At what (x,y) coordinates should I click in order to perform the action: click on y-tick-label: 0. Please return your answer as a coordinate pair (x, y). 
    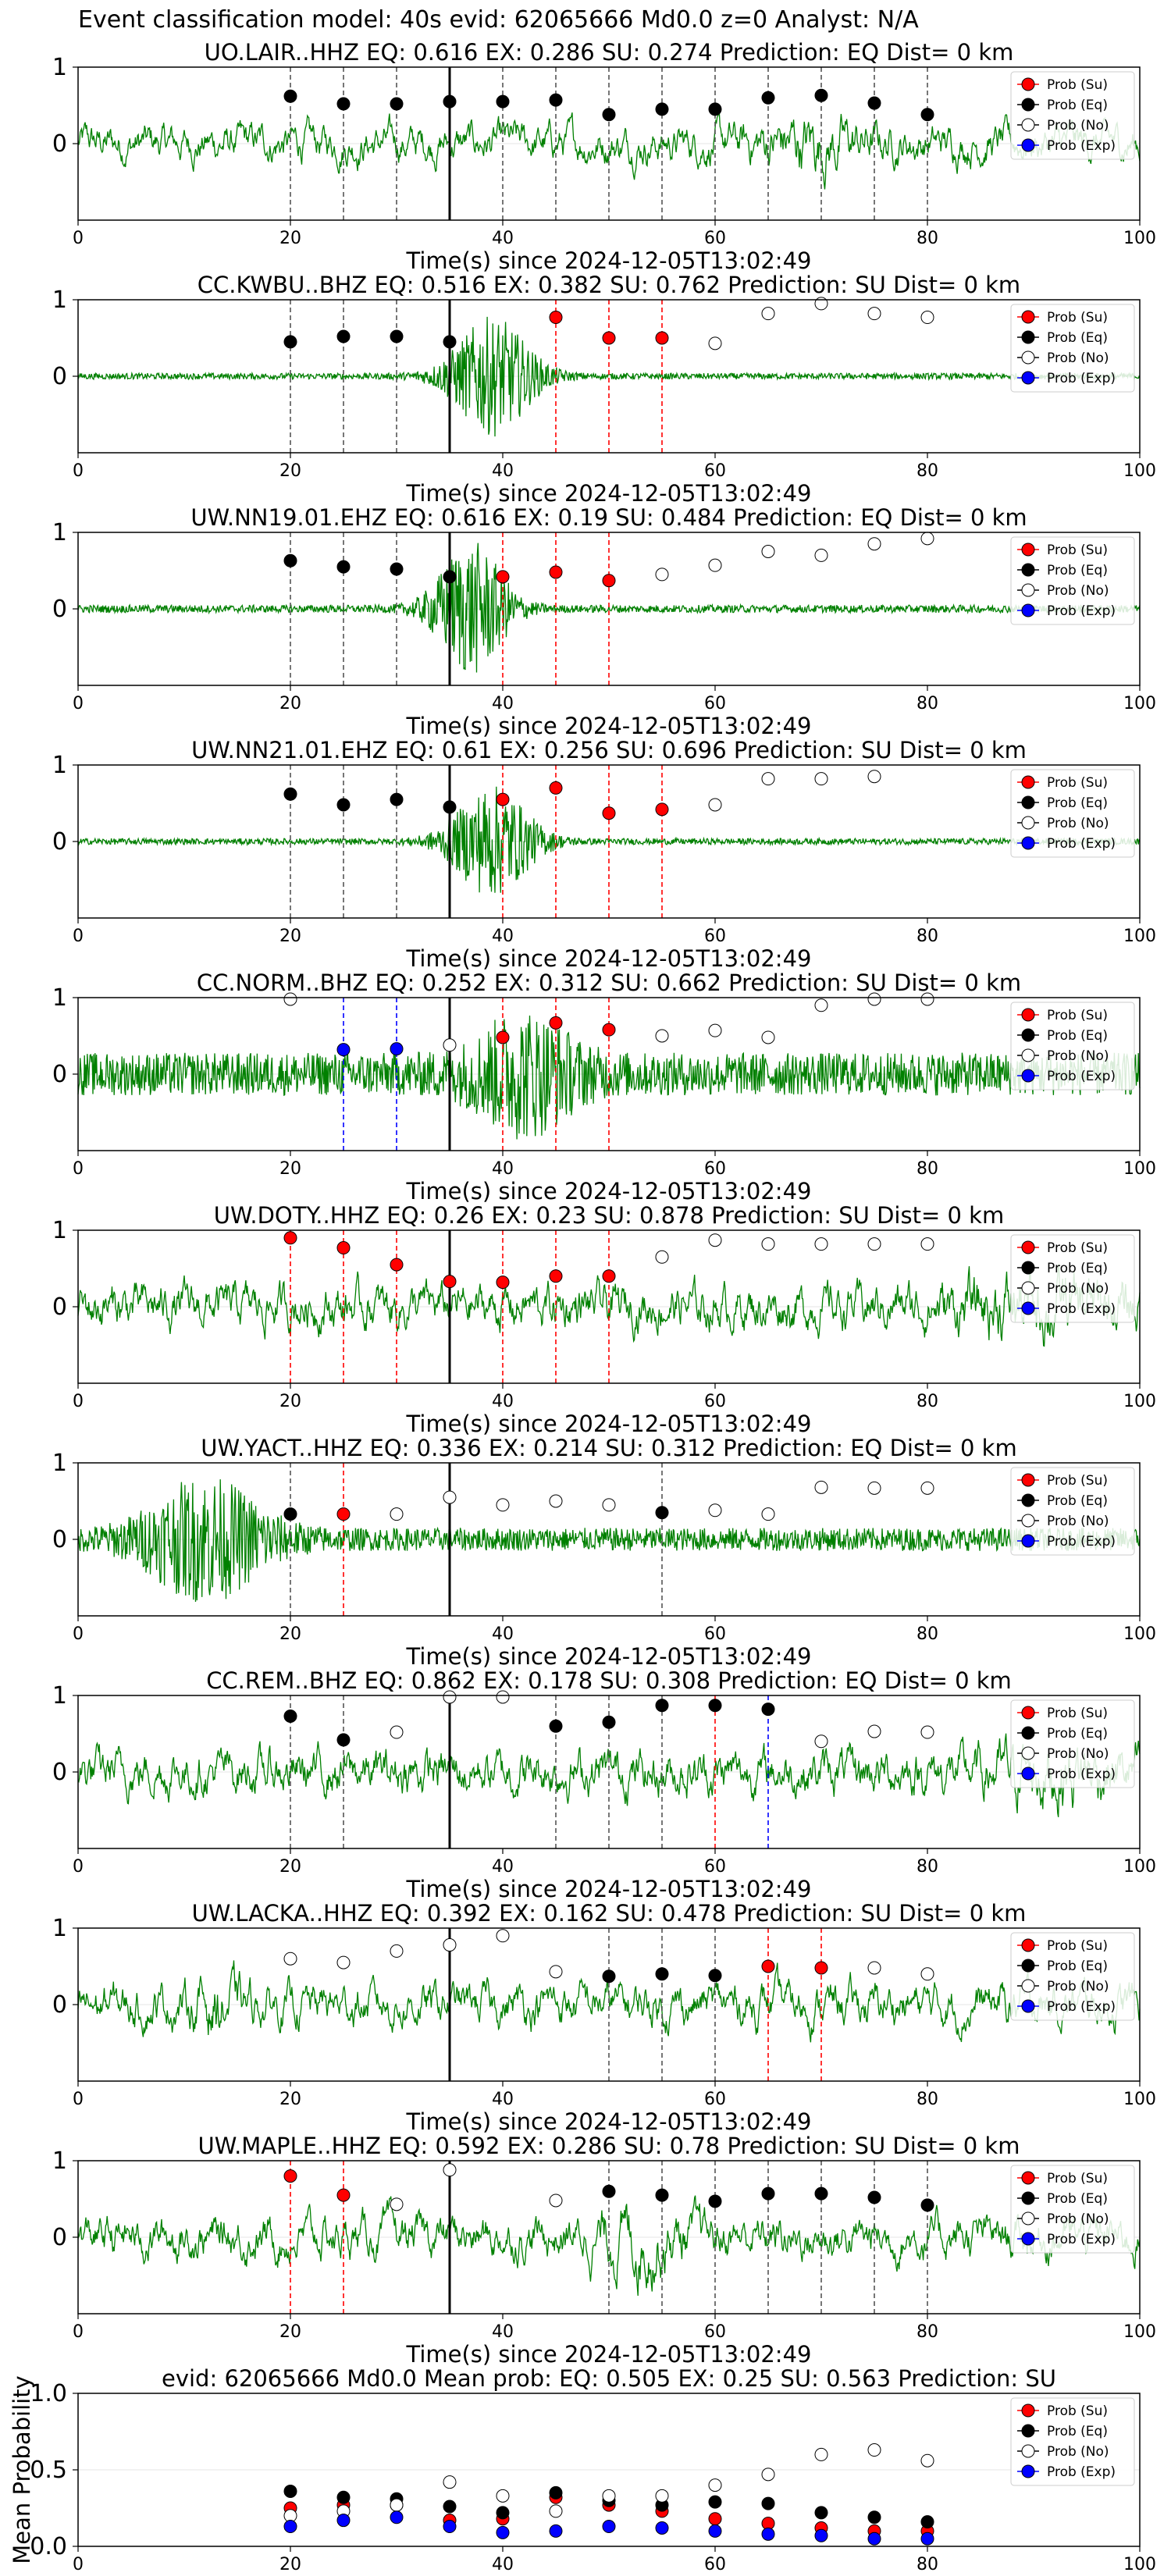
    Looking at the image, I should click on (59, 1772).